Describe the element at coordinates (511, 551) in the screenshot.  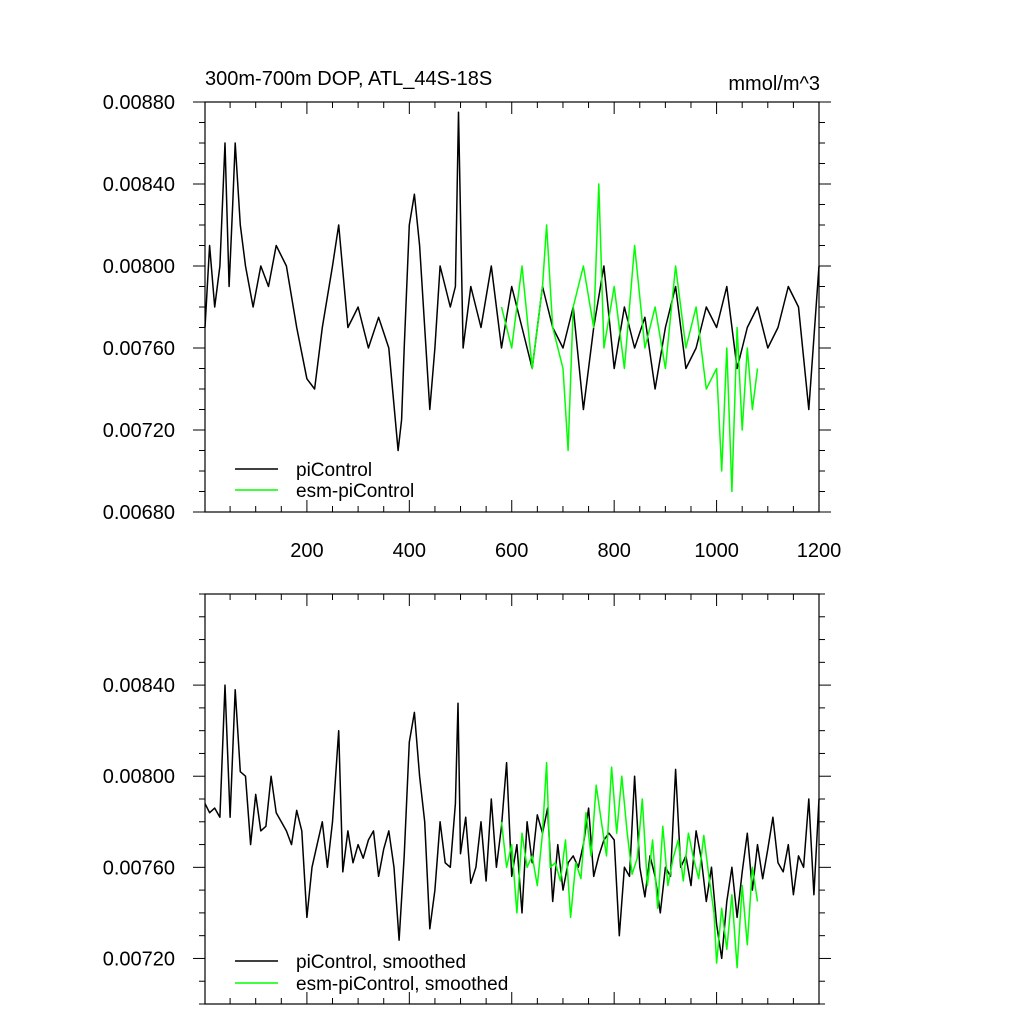
I see `x-tick-label: 600` at that location.